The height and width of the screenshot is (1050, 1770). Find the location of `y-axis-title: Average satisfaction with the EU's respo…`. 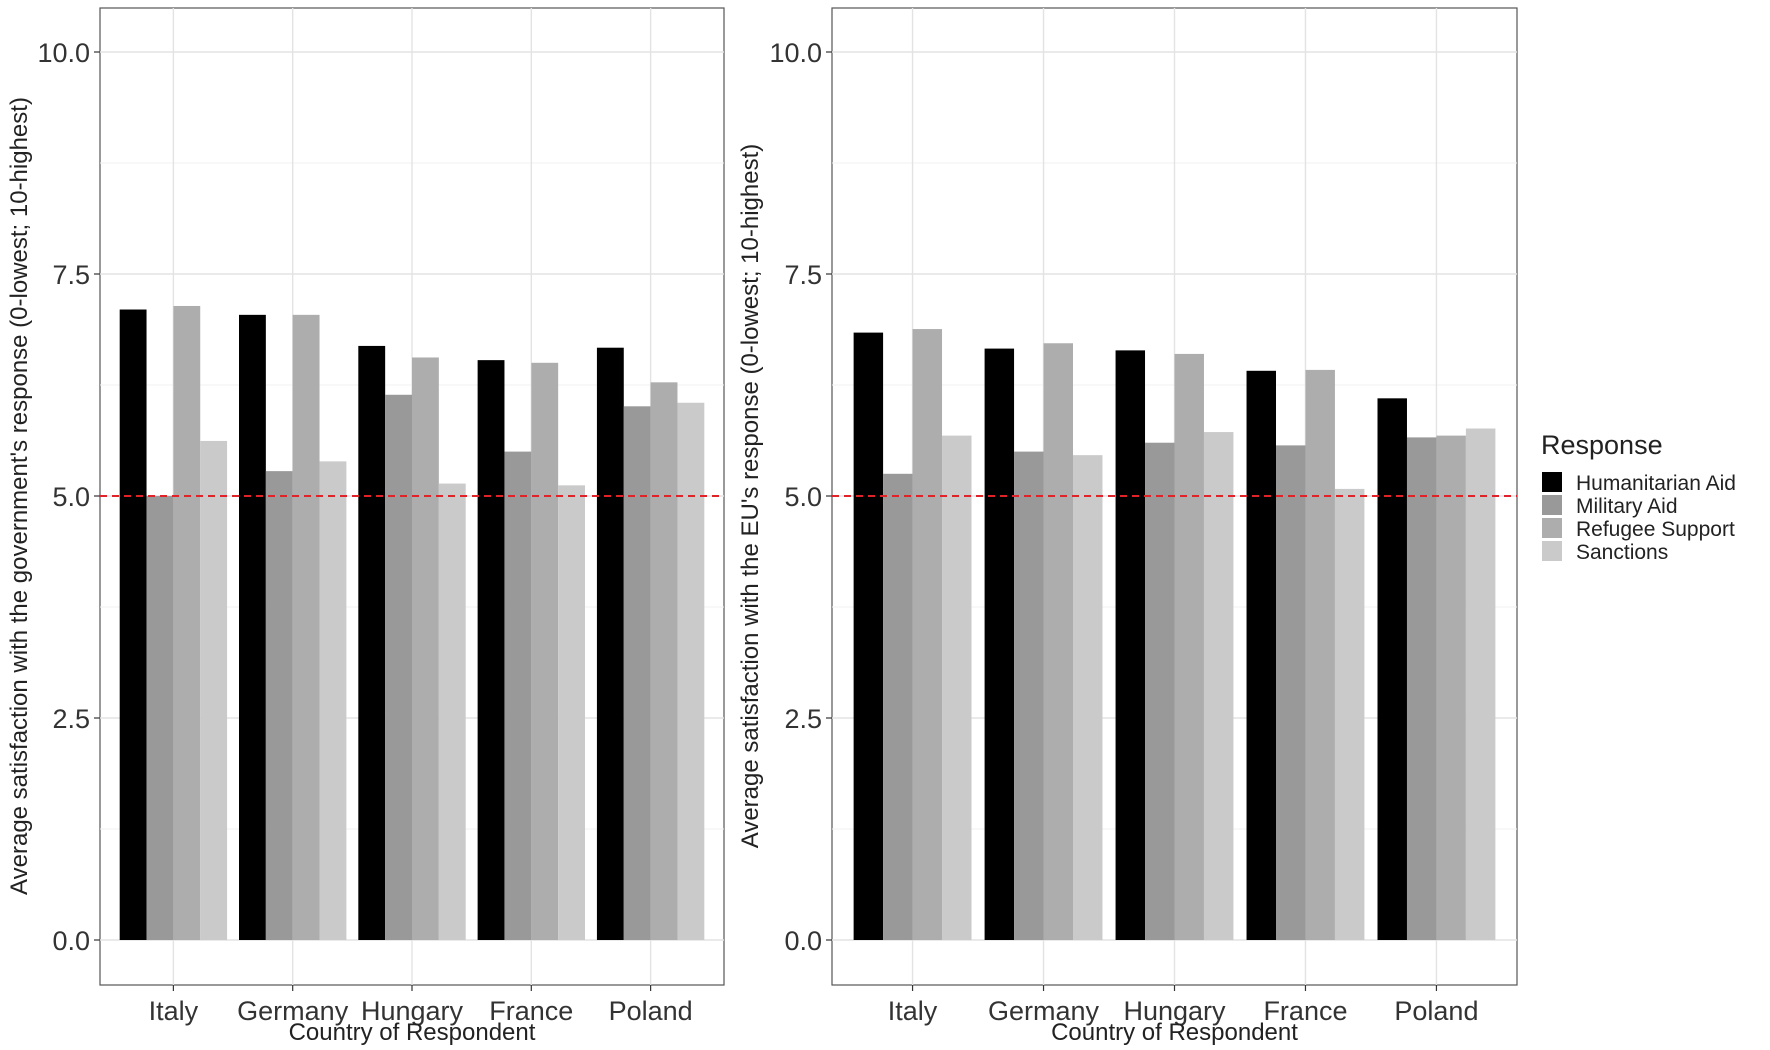

y-axis-title: Average satisfaction with the EU's respo… is located at coordinates (750, 496).